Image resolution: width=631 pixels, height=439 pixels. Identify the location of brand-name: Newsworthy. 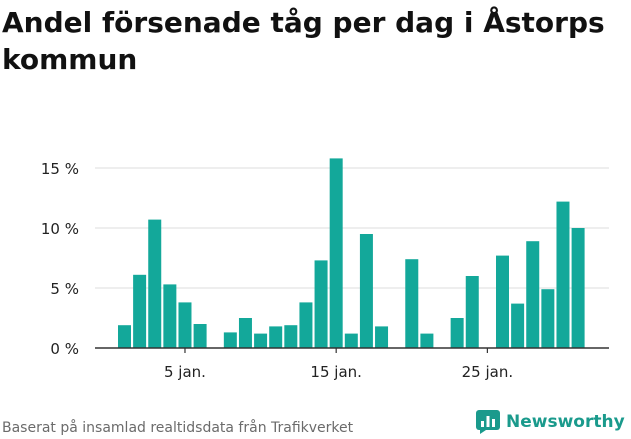
(565, 422).